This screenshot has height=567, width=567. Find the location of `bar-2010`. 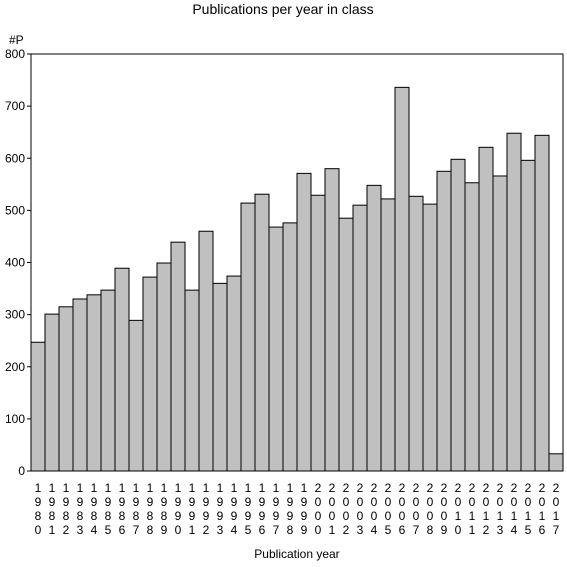

bar-2010 is located at coordinates (458, 315).